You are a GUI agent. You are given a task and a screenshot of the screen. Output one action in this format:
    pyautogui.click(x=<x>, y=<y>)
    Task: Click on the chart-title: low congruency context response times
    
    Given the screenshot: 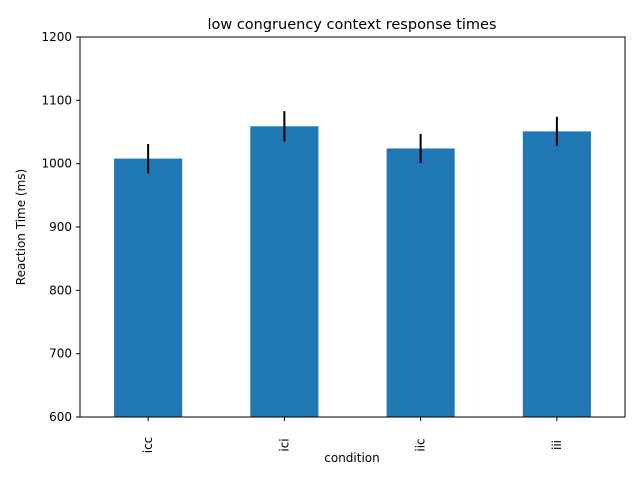 What is the action you would take?
    pyautogui.click(x=351, y=25)
    